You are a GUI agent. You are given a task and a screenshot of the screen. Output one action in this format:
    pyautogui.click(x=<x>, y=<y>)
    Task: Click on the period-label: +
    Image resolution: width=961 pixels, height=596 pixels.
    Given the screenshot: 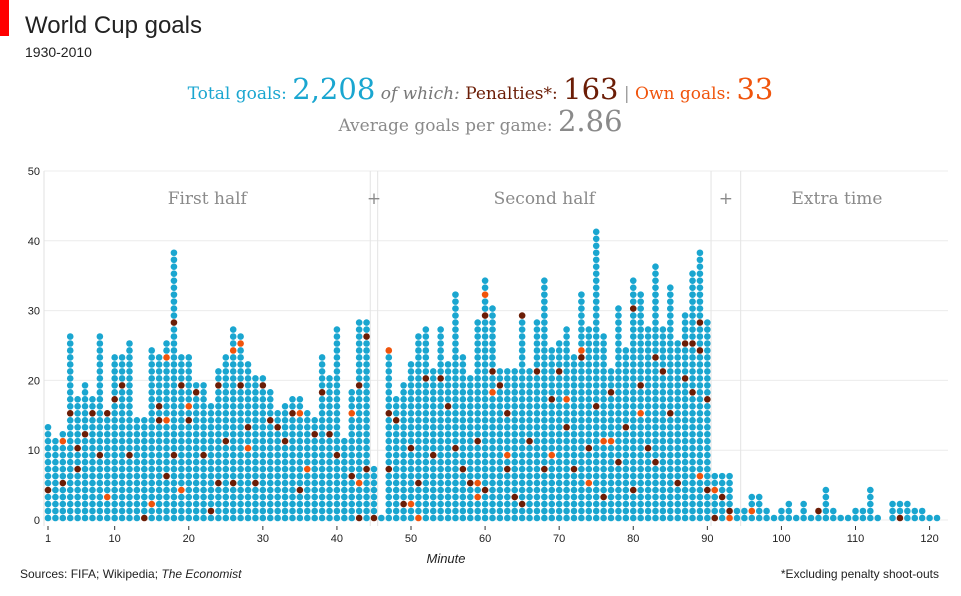 What is the action you would take?
    pyautogui.click(x=374, y=199)
    